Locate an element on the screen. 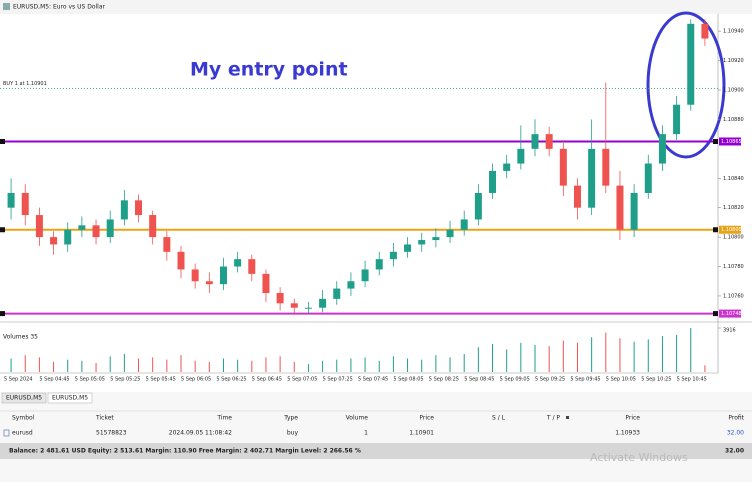  x-tick-label: 5 Sep 10:05 is located at coordinates (621, 380).